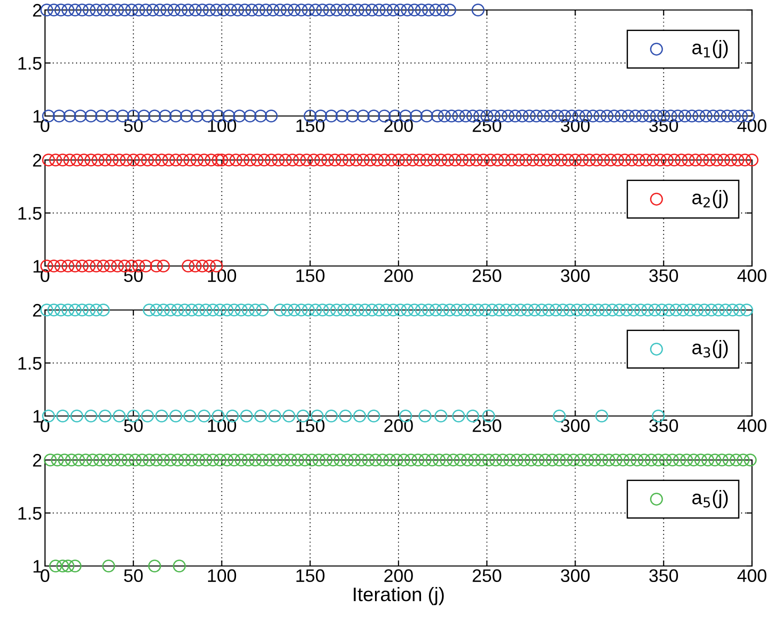 The height and width of the screenshot is (631, 772). What do you see at coordinates (710, 199) in the screenshot?
I see `legend-label: a$_{2}$(j)` at bounding box center [710, 199].